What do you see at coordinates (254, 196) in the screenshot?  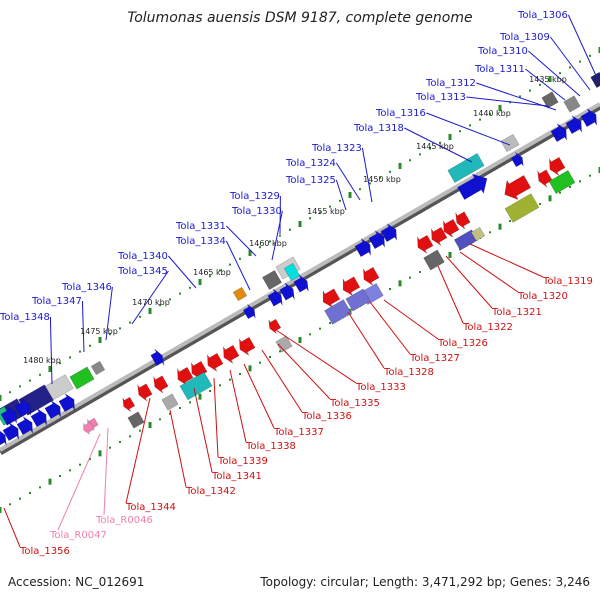 I see `plus-gene-label: Tola_1329` at bounding box center [254, 196].